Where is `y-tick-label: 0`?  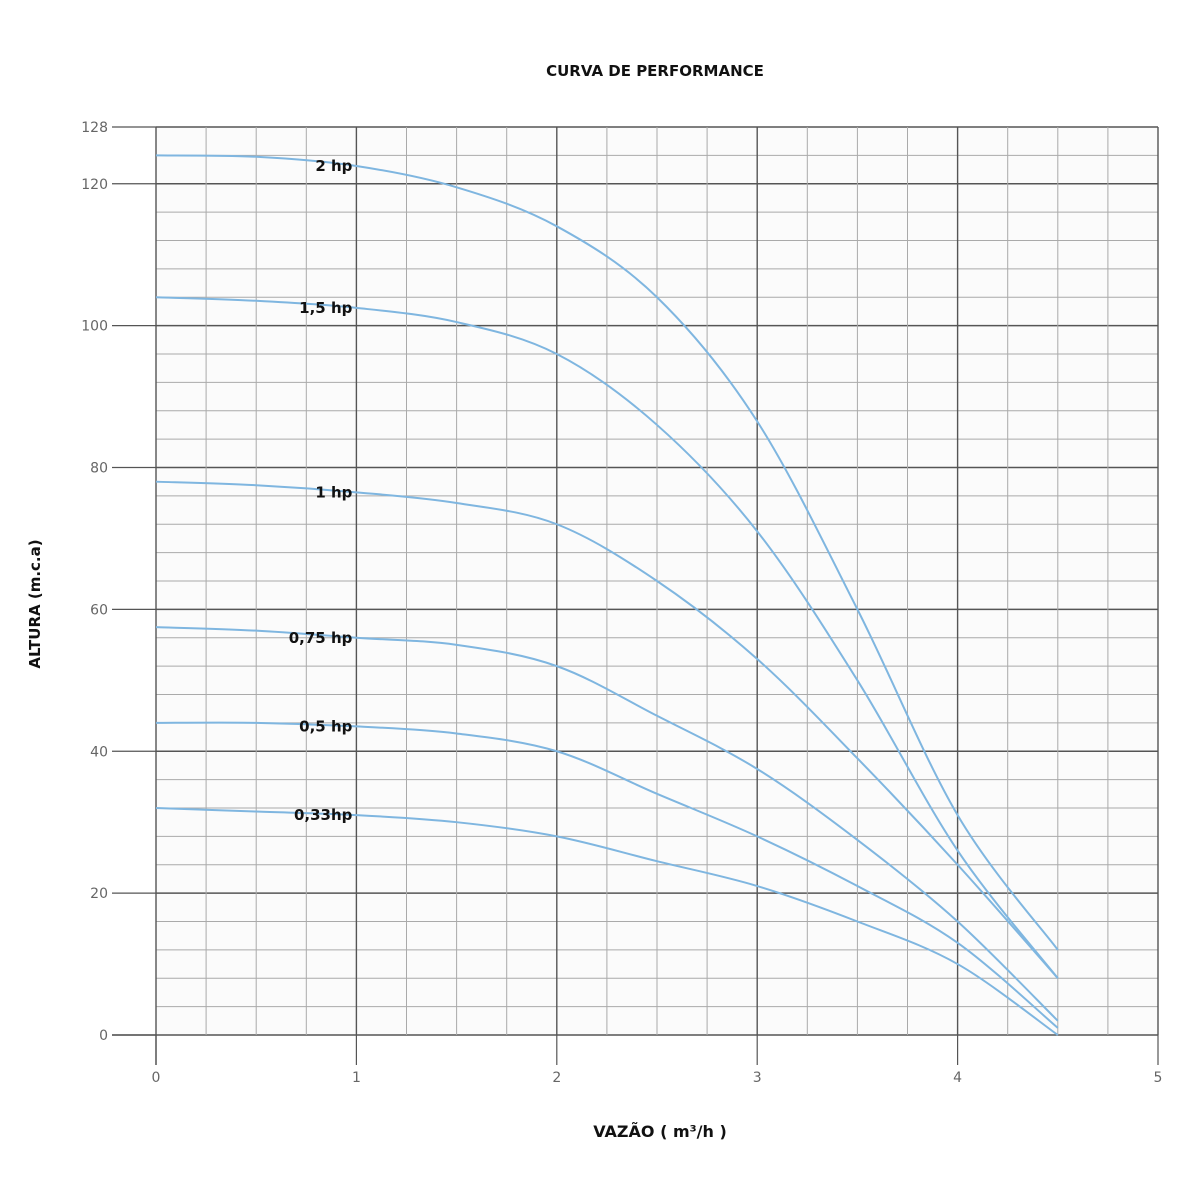 y-tick-label: 0 is located at coordinates (103, 1036).